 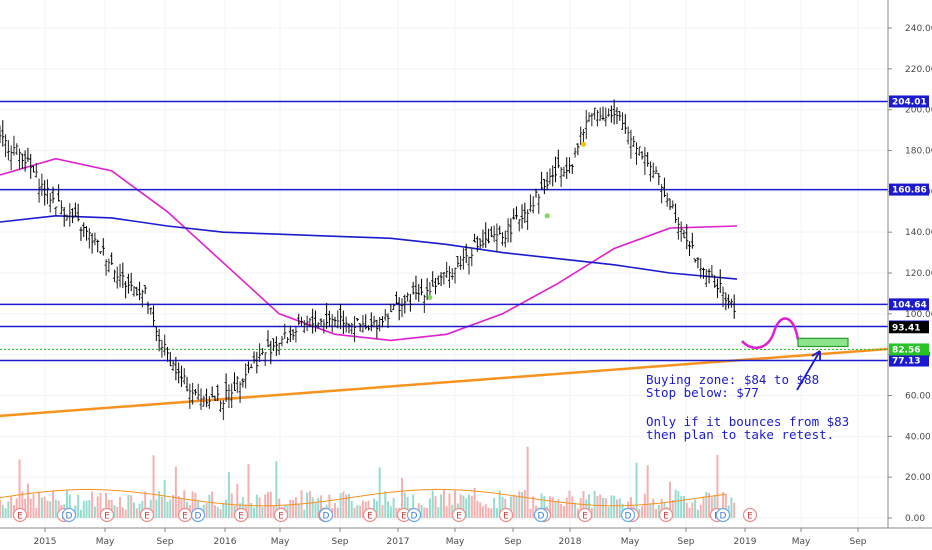 I want to click on y-tick-label: 20.00, so click(x=918, y=478).